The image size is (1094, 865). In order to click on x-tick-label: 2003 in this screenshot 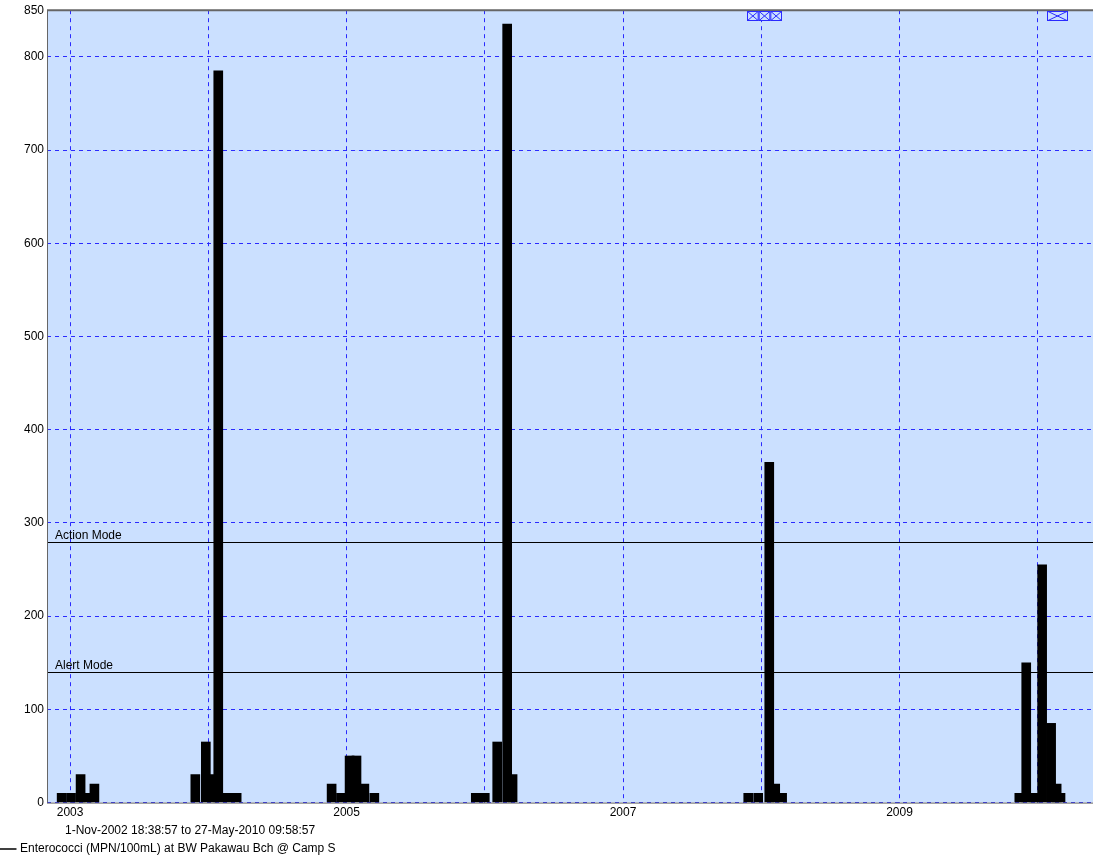, I will do `click(70, 812)`.